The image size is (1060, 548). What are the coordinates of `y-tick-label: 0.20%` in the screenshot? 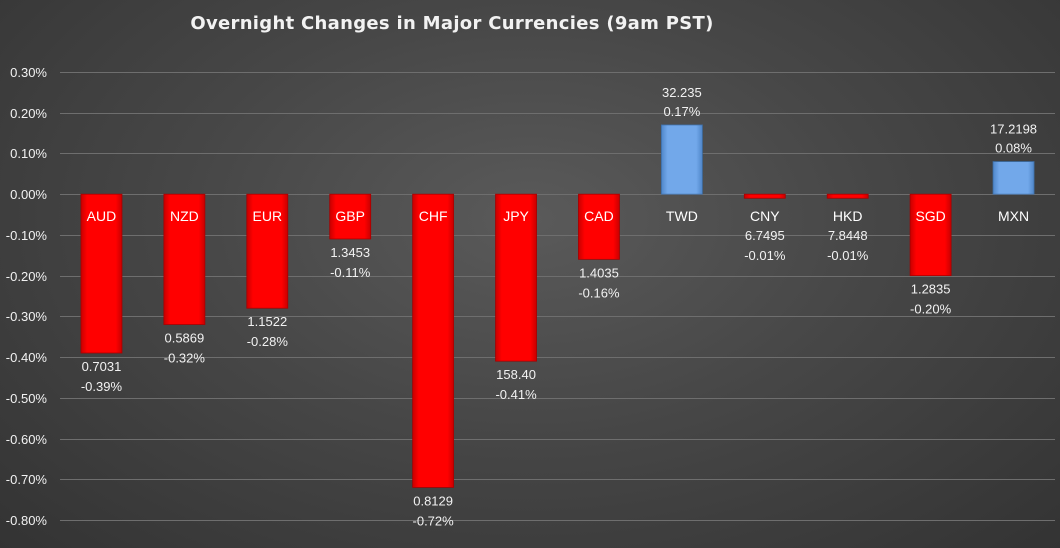 It's located at (28, 113).